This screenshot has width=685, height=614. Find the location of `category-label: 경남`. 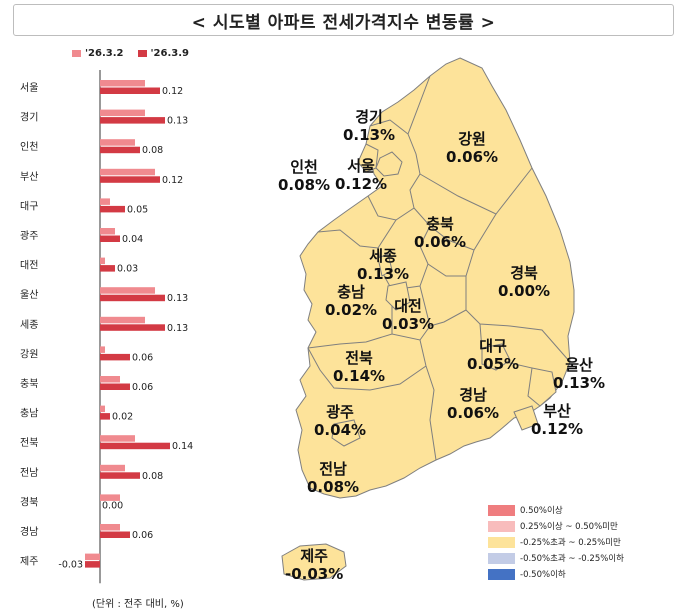

category-label: 경남 is located at coordinates (29, 531).